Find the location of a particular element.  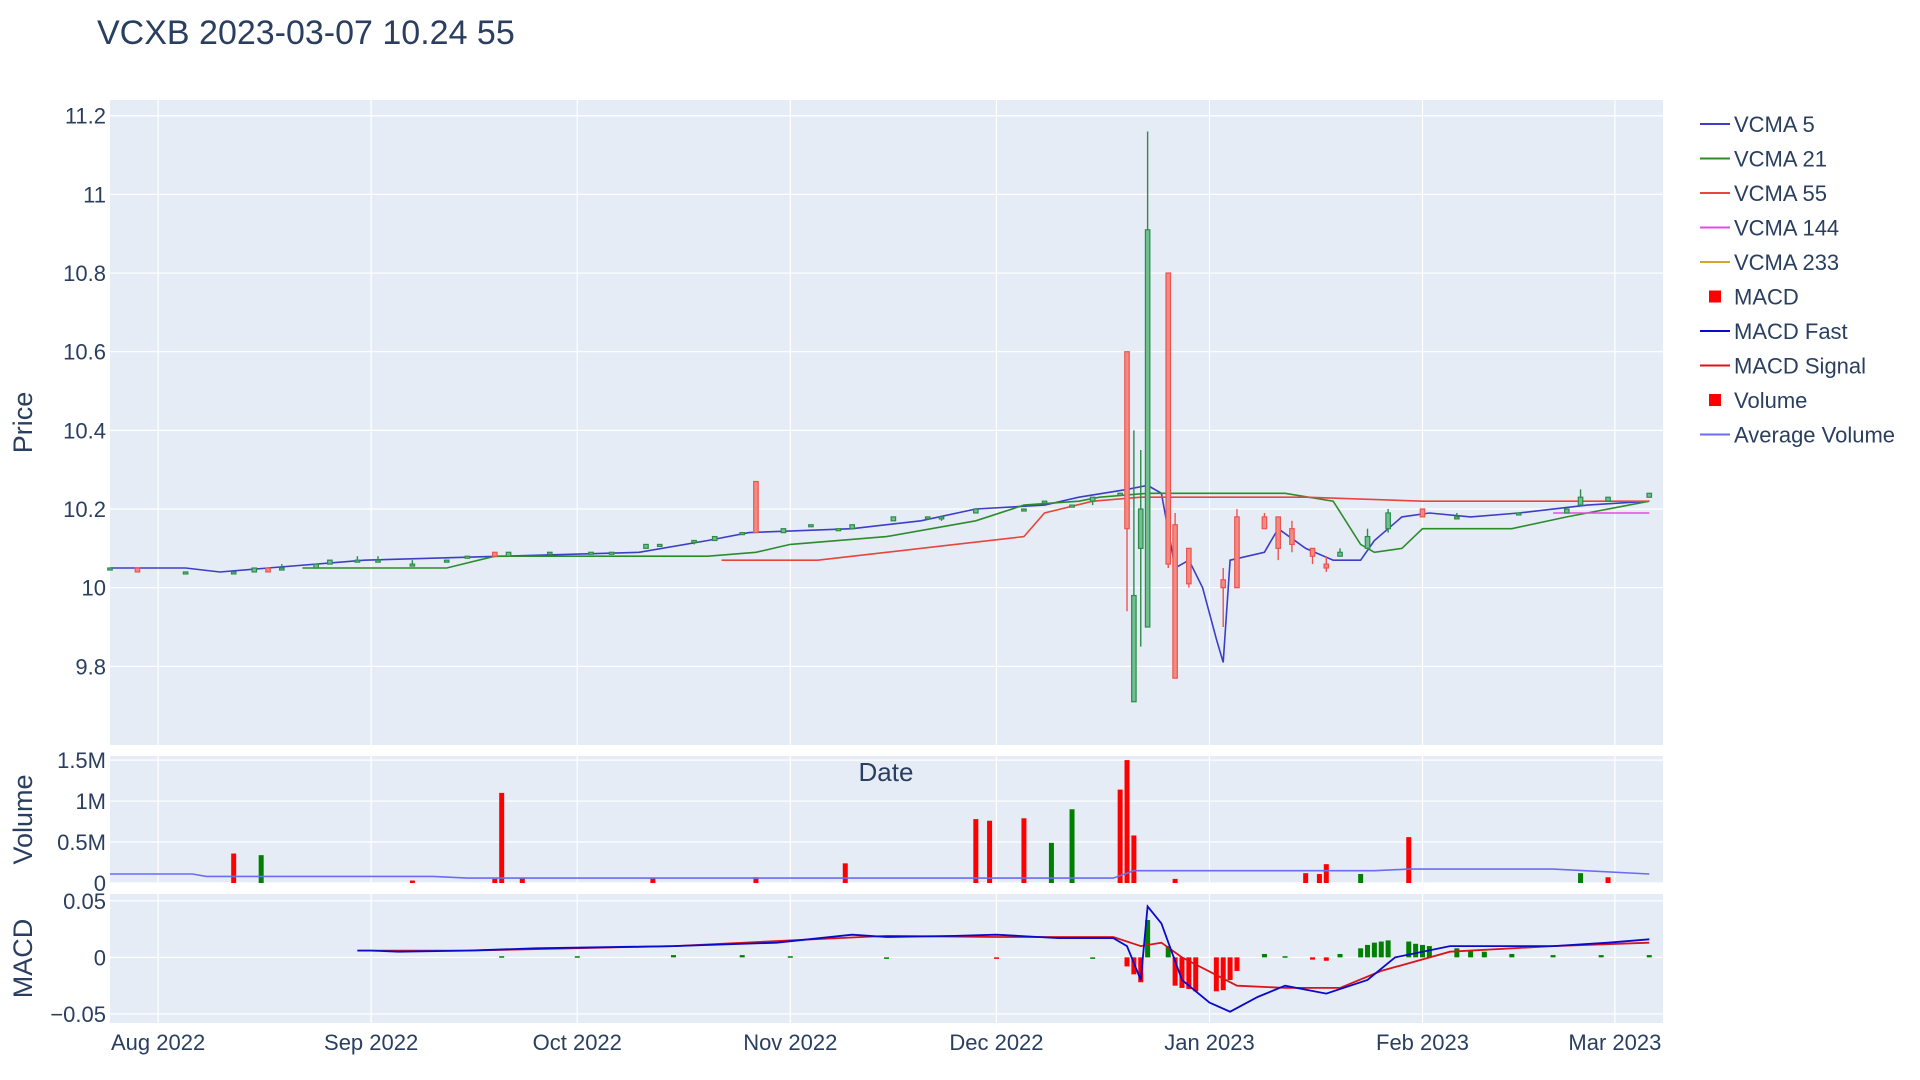

legend-entry: MACD Fast is located at coordinates (1791, 331).